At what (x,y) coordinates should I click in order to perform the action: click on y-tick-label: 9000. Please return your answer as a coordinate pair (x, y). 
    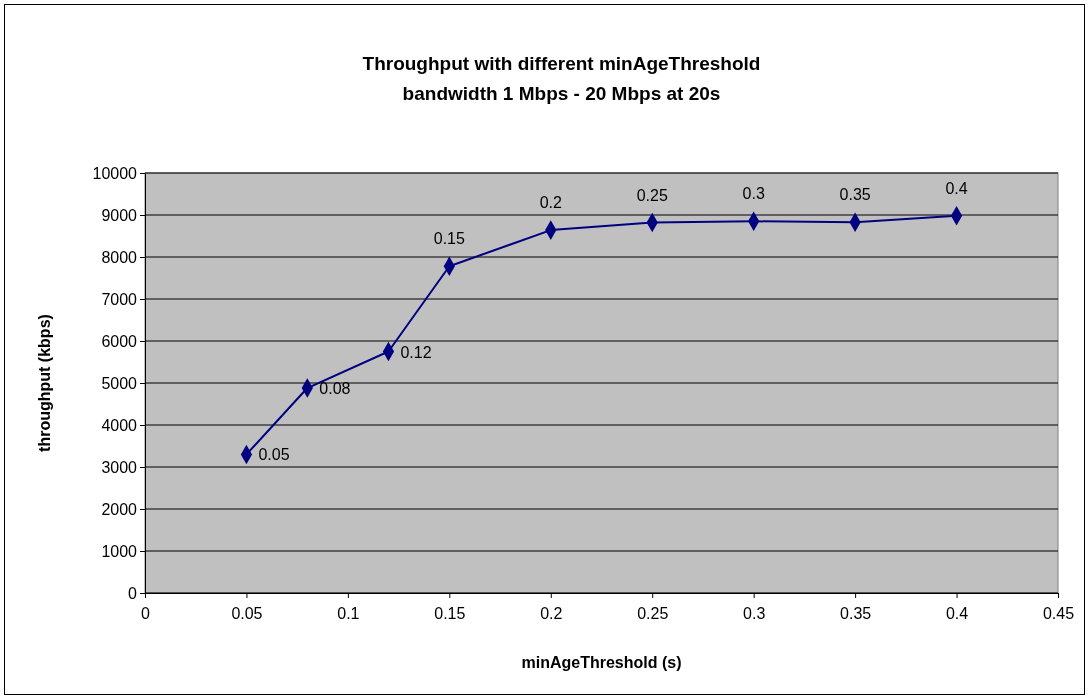
    Looking at the image, I should click on (119, 215).